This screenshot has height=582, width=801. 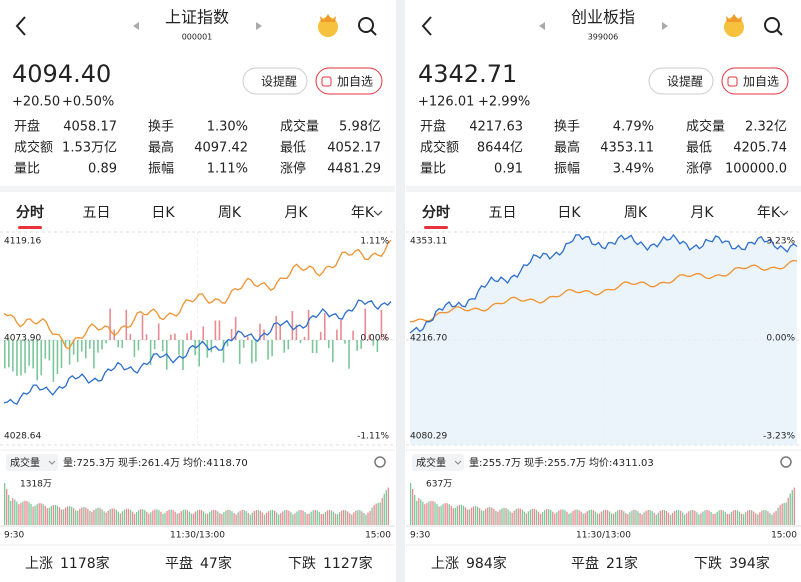 I want to click on chart-pct-low: -1.11%, so click(x=373, y=437).